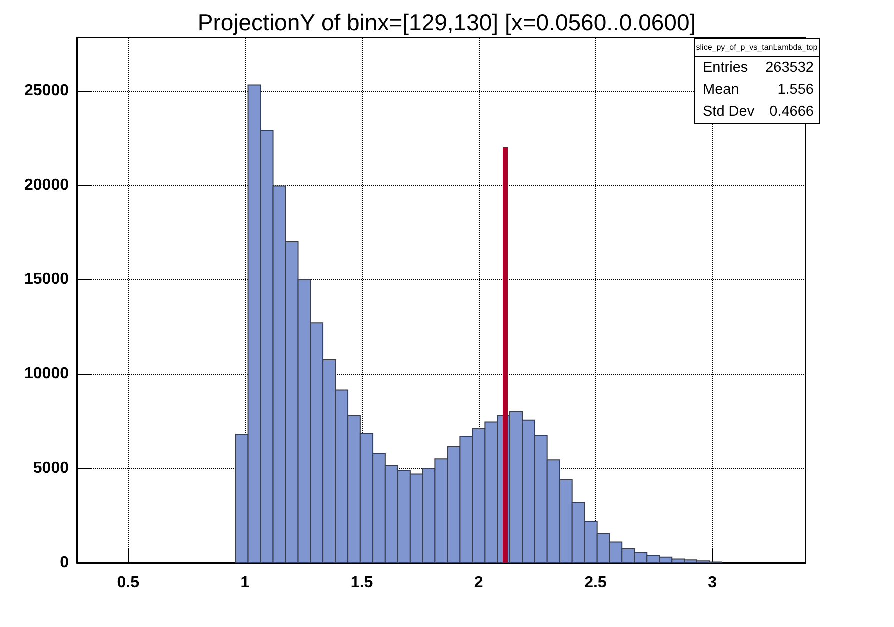 This screenshot has height=627, width=894. What do you see at coordinates (758, 90) in the screenshot?
I see `text: Mean 1.556` at bounding box center [758, 90].